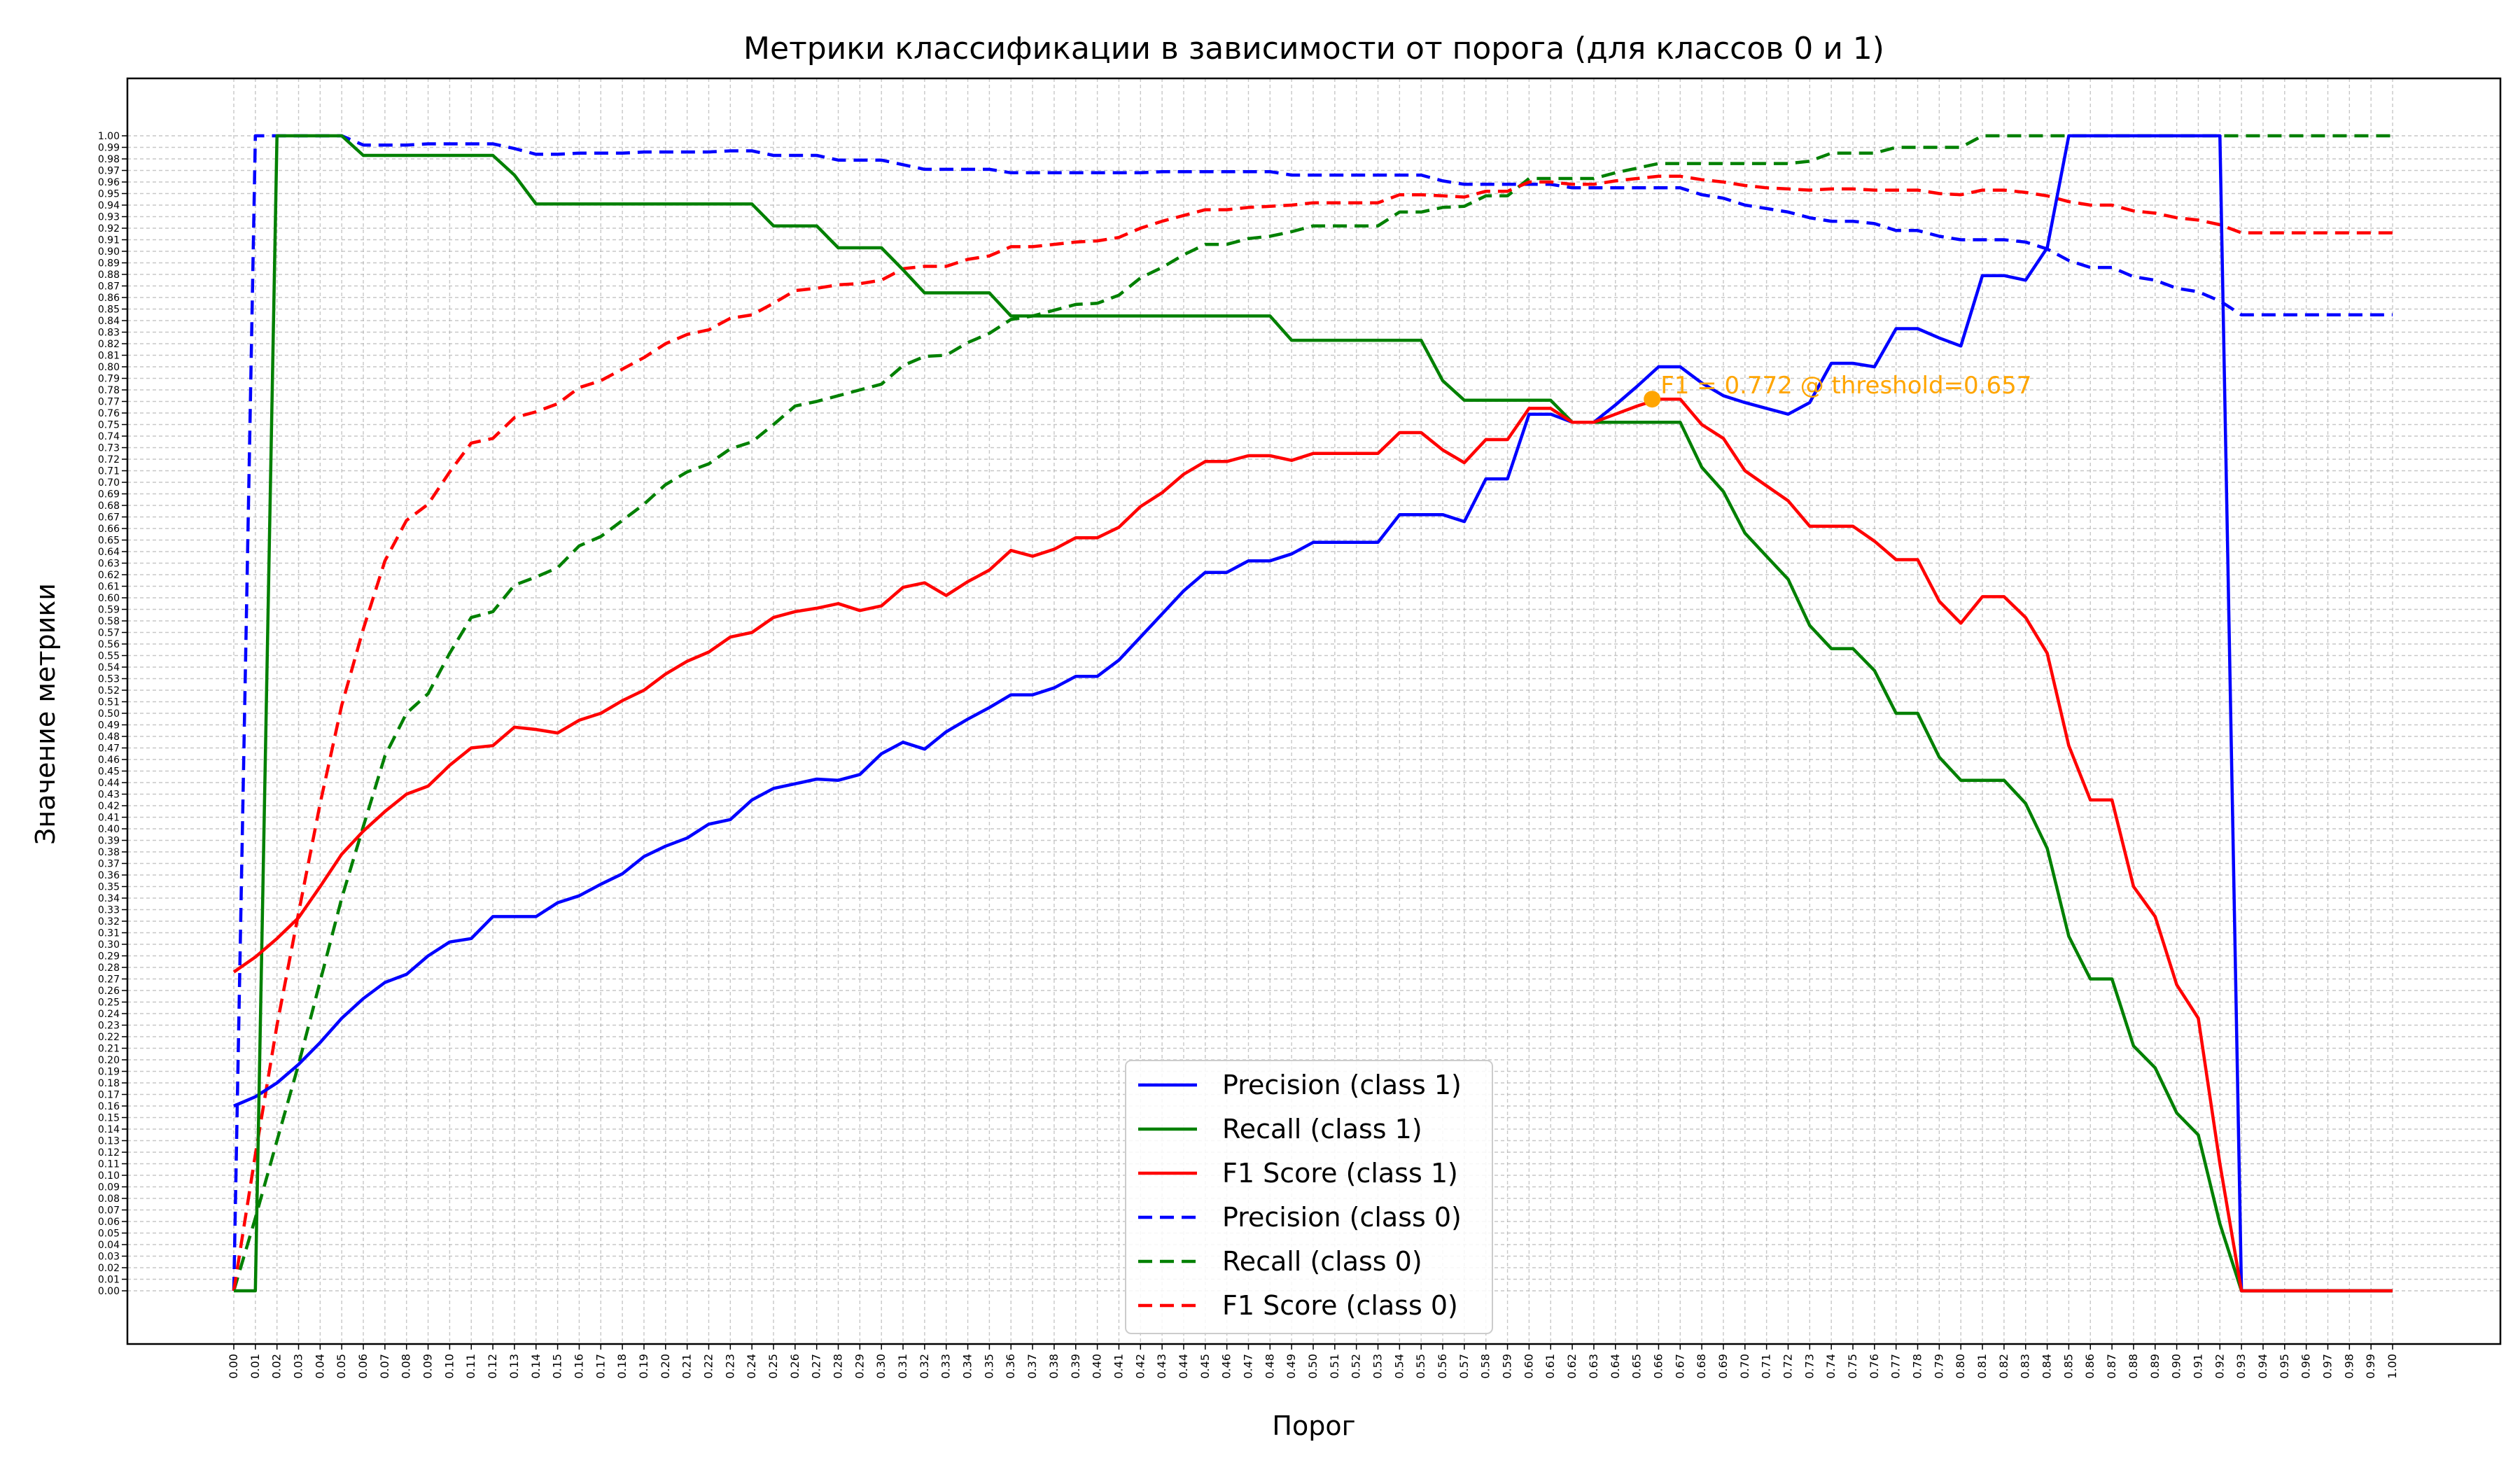  I want to click on legend-label-f1-score-class-0: F1 Score (class 0), so click(1340, 1305).